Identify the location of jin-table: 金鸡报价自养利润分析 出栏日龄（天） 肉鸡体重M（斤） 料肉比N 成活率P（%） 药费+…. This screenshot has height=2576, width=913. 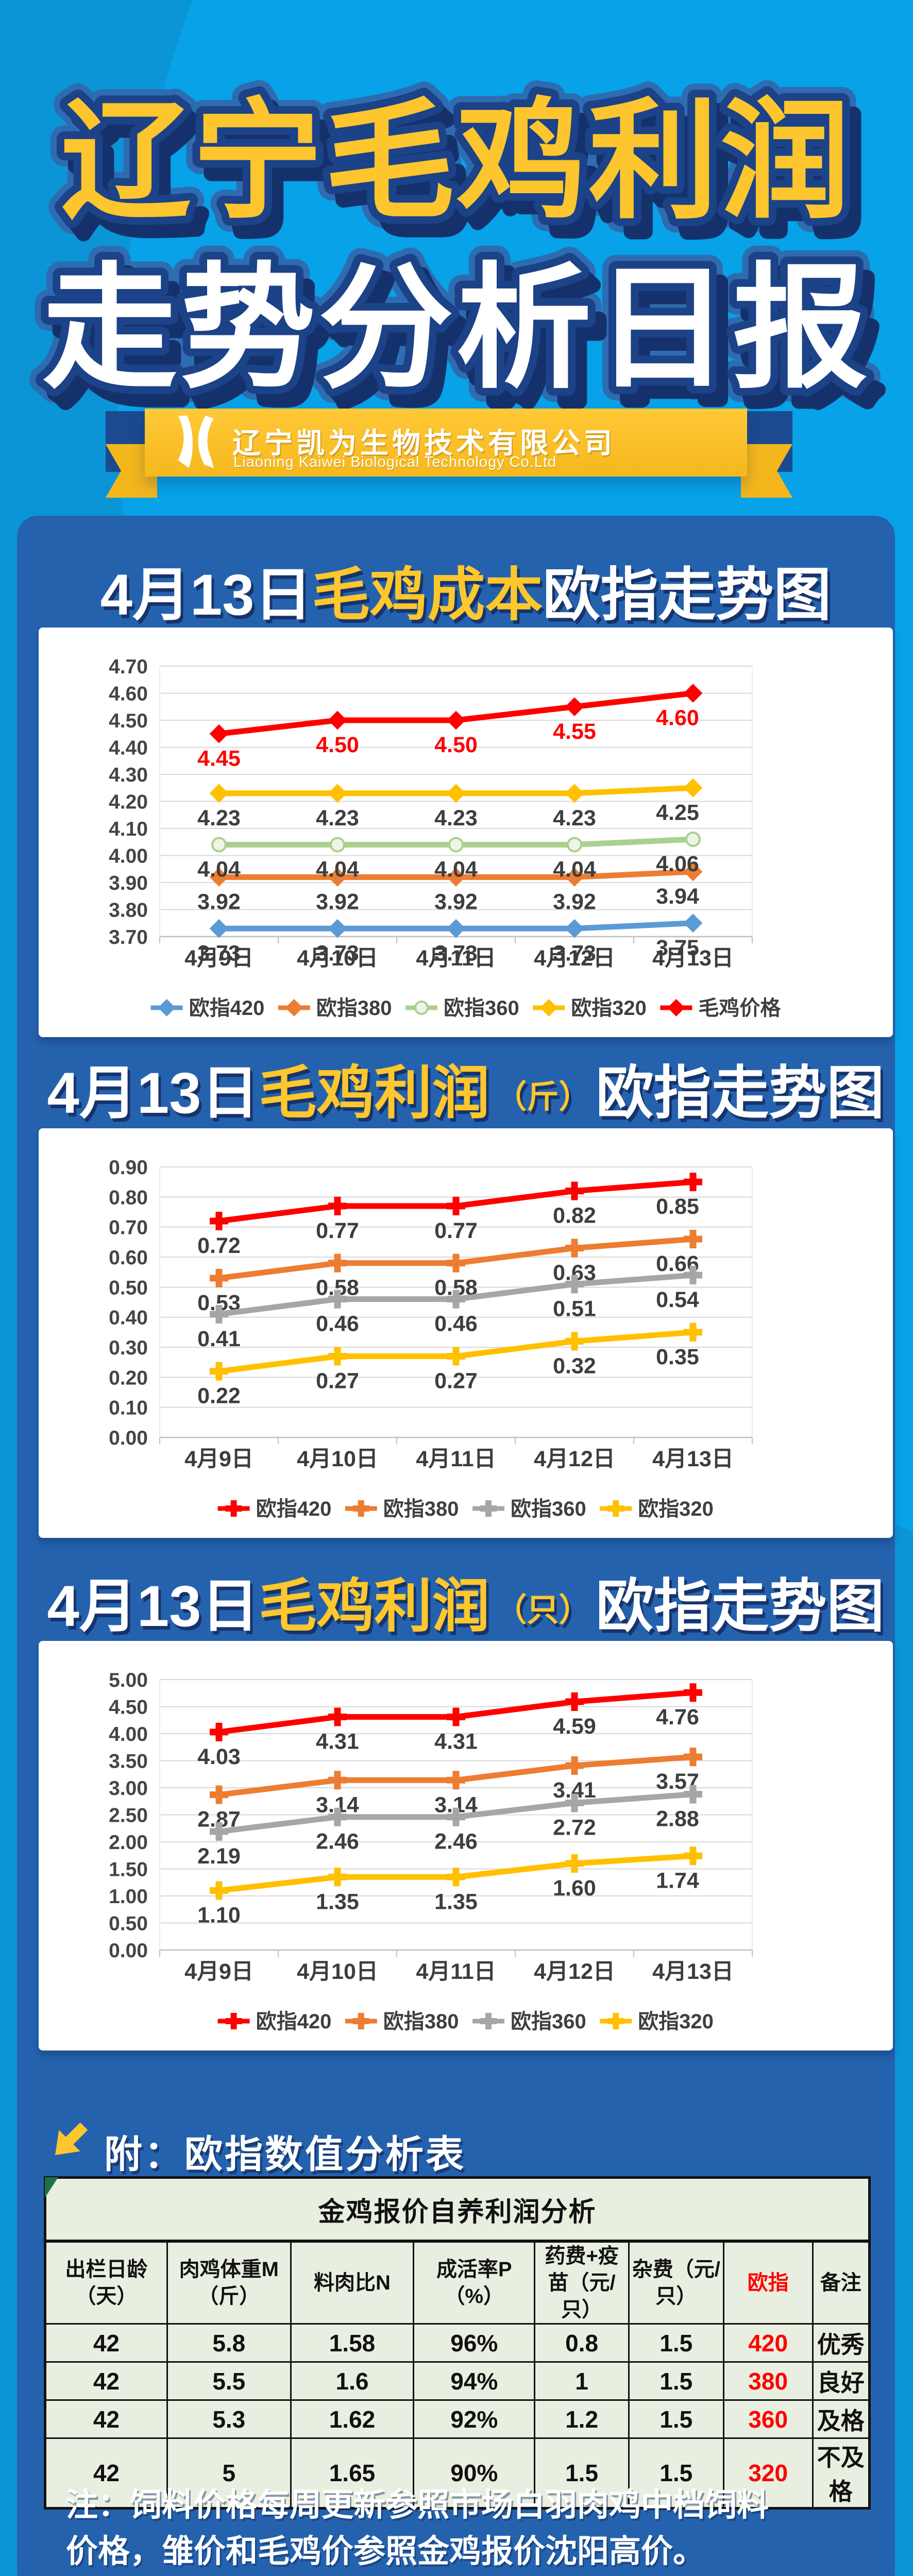
(457, 2343).